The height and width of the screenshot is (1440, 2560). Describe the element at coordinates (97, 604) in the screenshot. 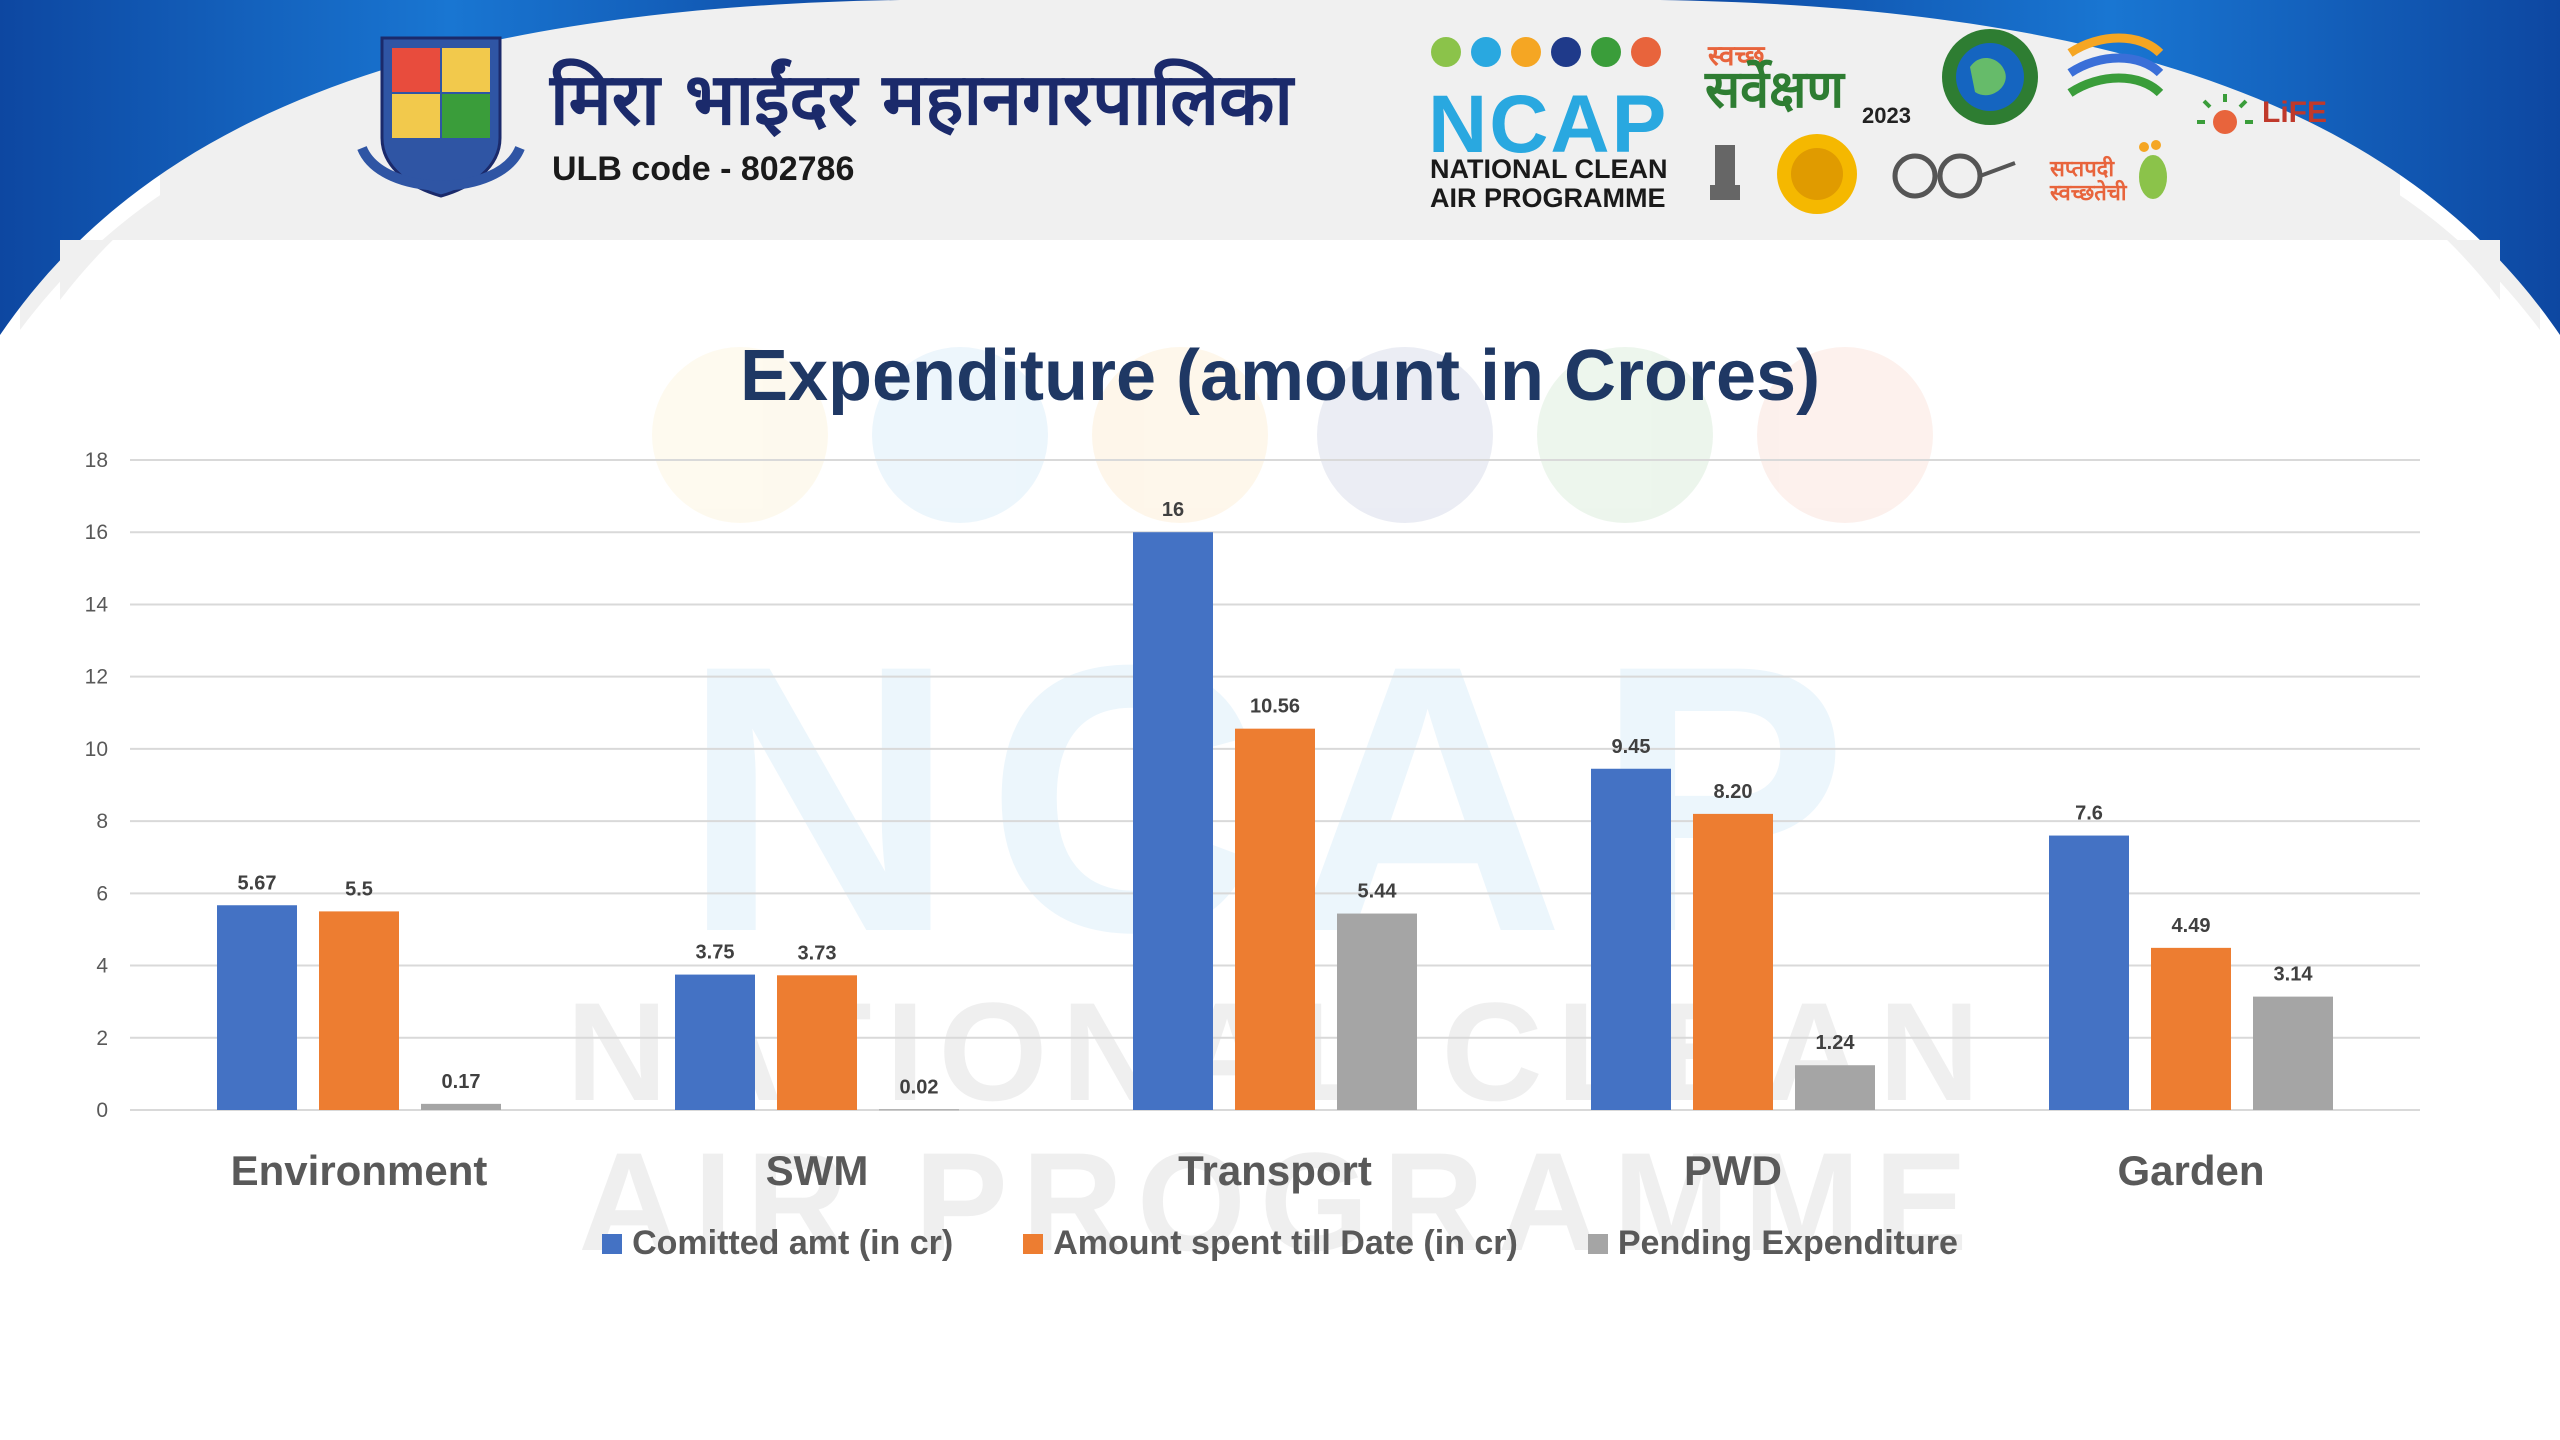

I see `y-tick-label: 14` at that location.